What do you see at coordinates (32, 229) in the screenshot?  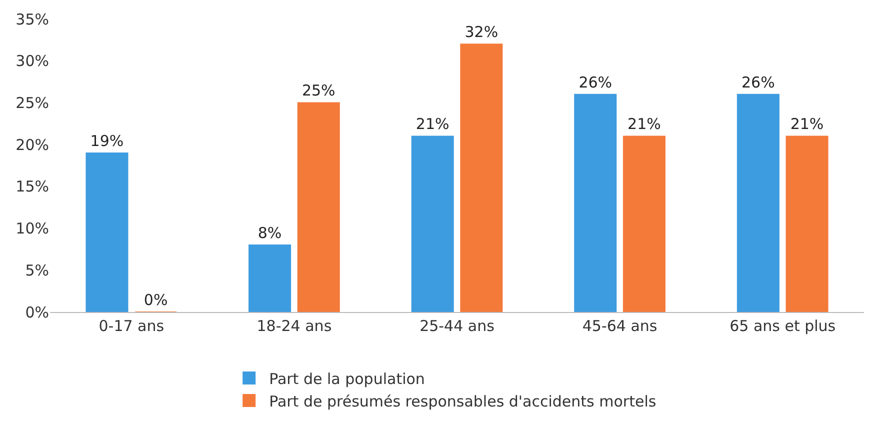 I see `y-tick-label: 10%` at bounding box center [32, 229].